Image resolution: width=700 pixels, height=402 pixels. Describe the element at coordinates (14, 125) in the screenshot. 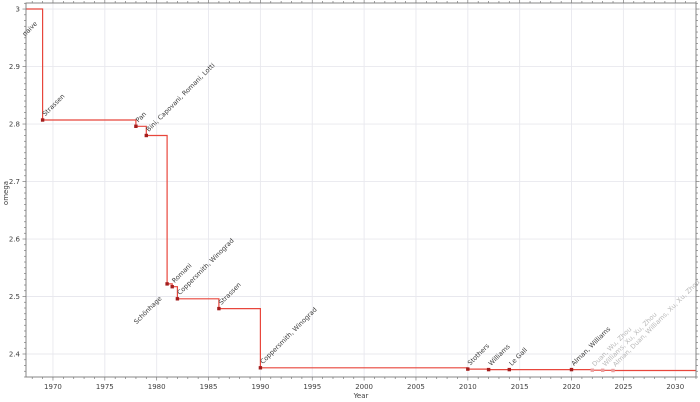

I see `y-tick-label: 2.8` at that location.